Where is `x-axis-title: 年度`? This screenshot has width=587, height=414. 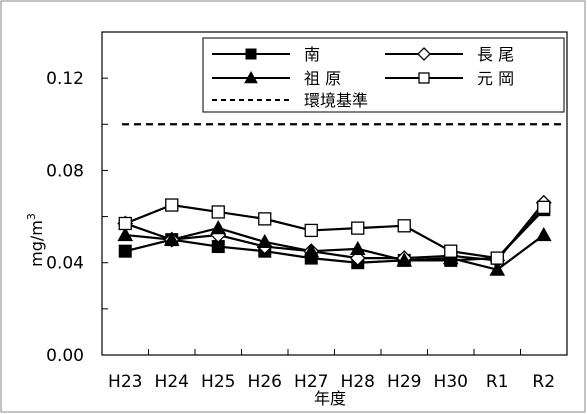 x-axis-title: 年度 is located at coordinates (330, 398).